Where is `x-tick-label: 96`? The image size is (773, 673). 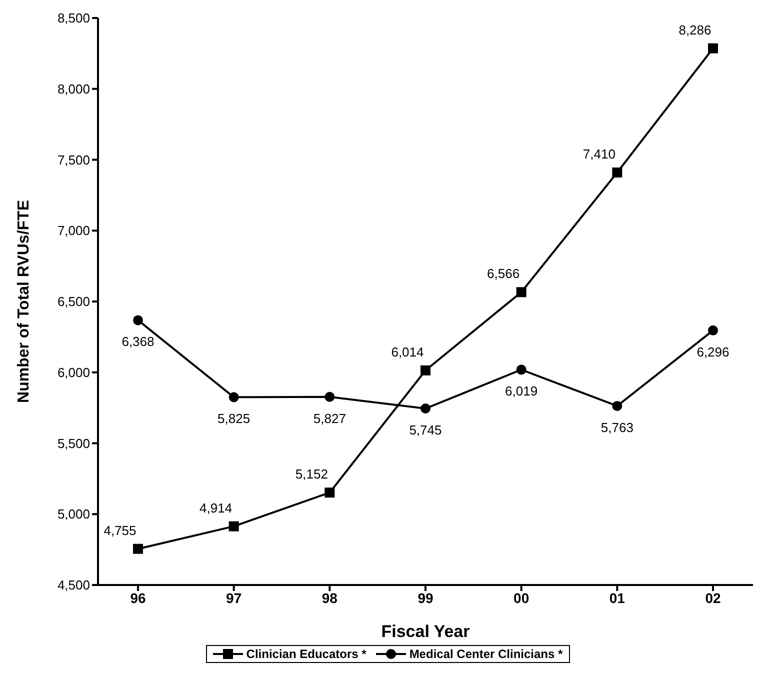 x-tick-label: 96 is located at coordinates (138, 598).